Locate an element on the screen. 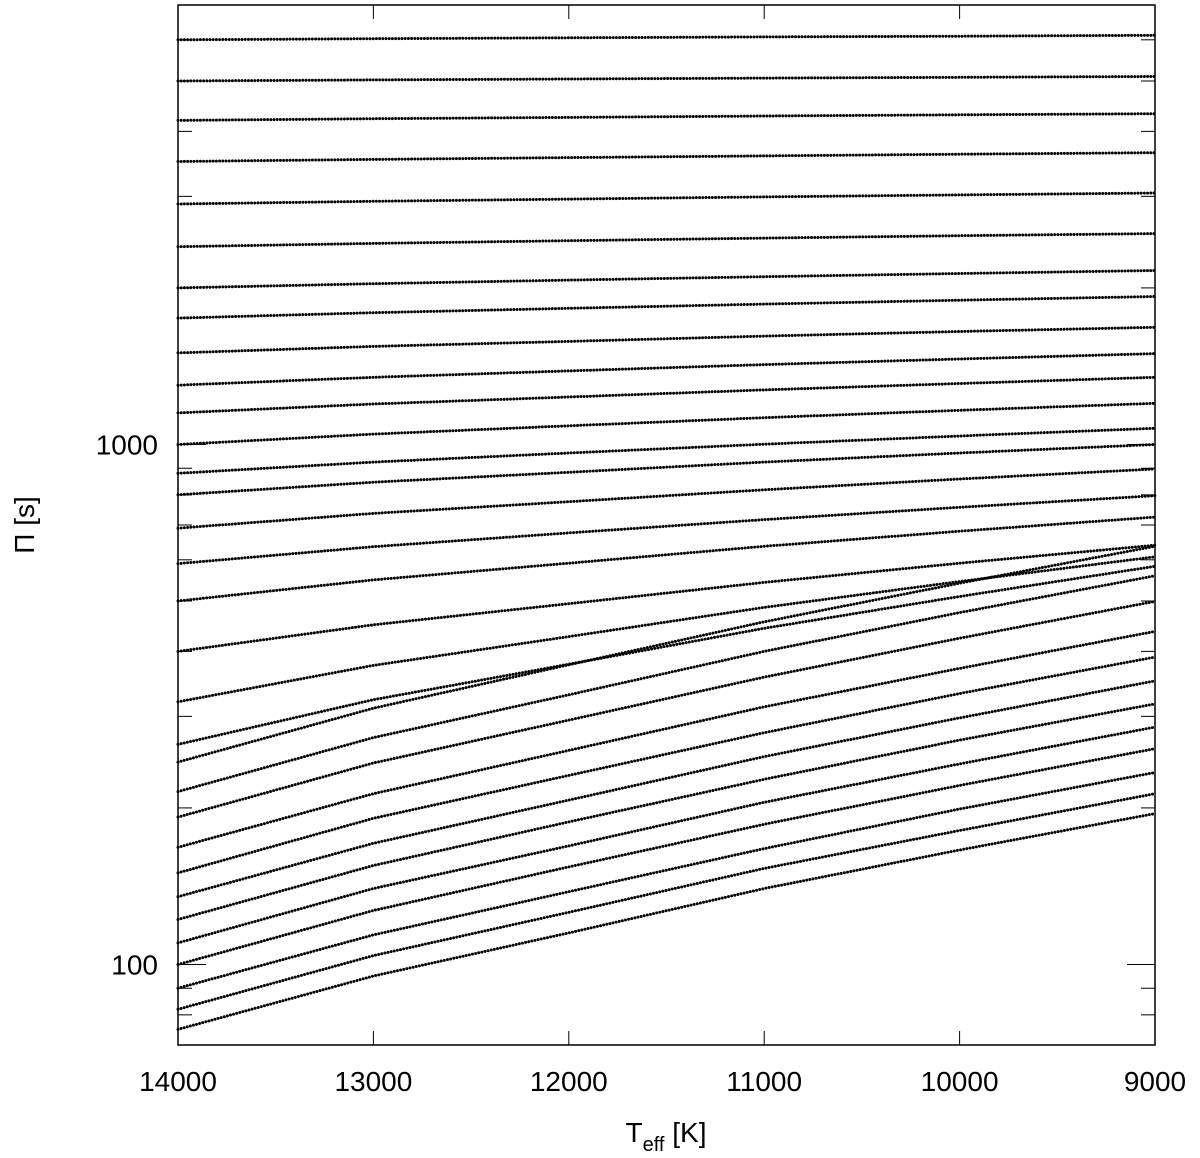 The height and width of the screenshot is (1158, 1200). x-label-unit: [K] is located at coordinates (685, 1132).